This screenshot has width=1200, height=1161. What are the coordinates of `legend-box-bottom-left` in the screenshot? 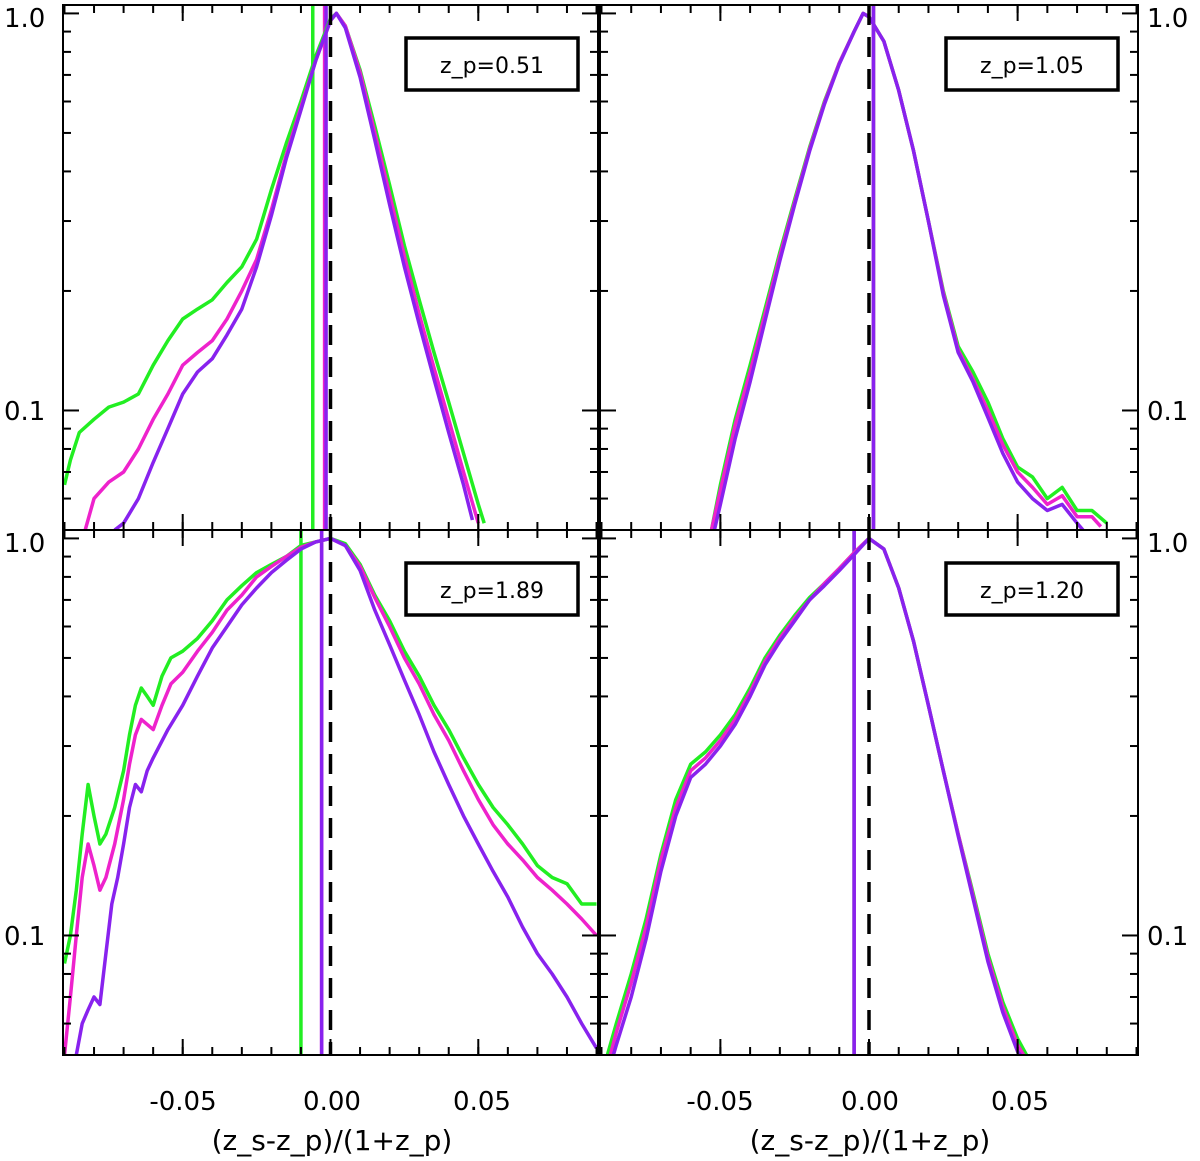 It's located at (492, 589).